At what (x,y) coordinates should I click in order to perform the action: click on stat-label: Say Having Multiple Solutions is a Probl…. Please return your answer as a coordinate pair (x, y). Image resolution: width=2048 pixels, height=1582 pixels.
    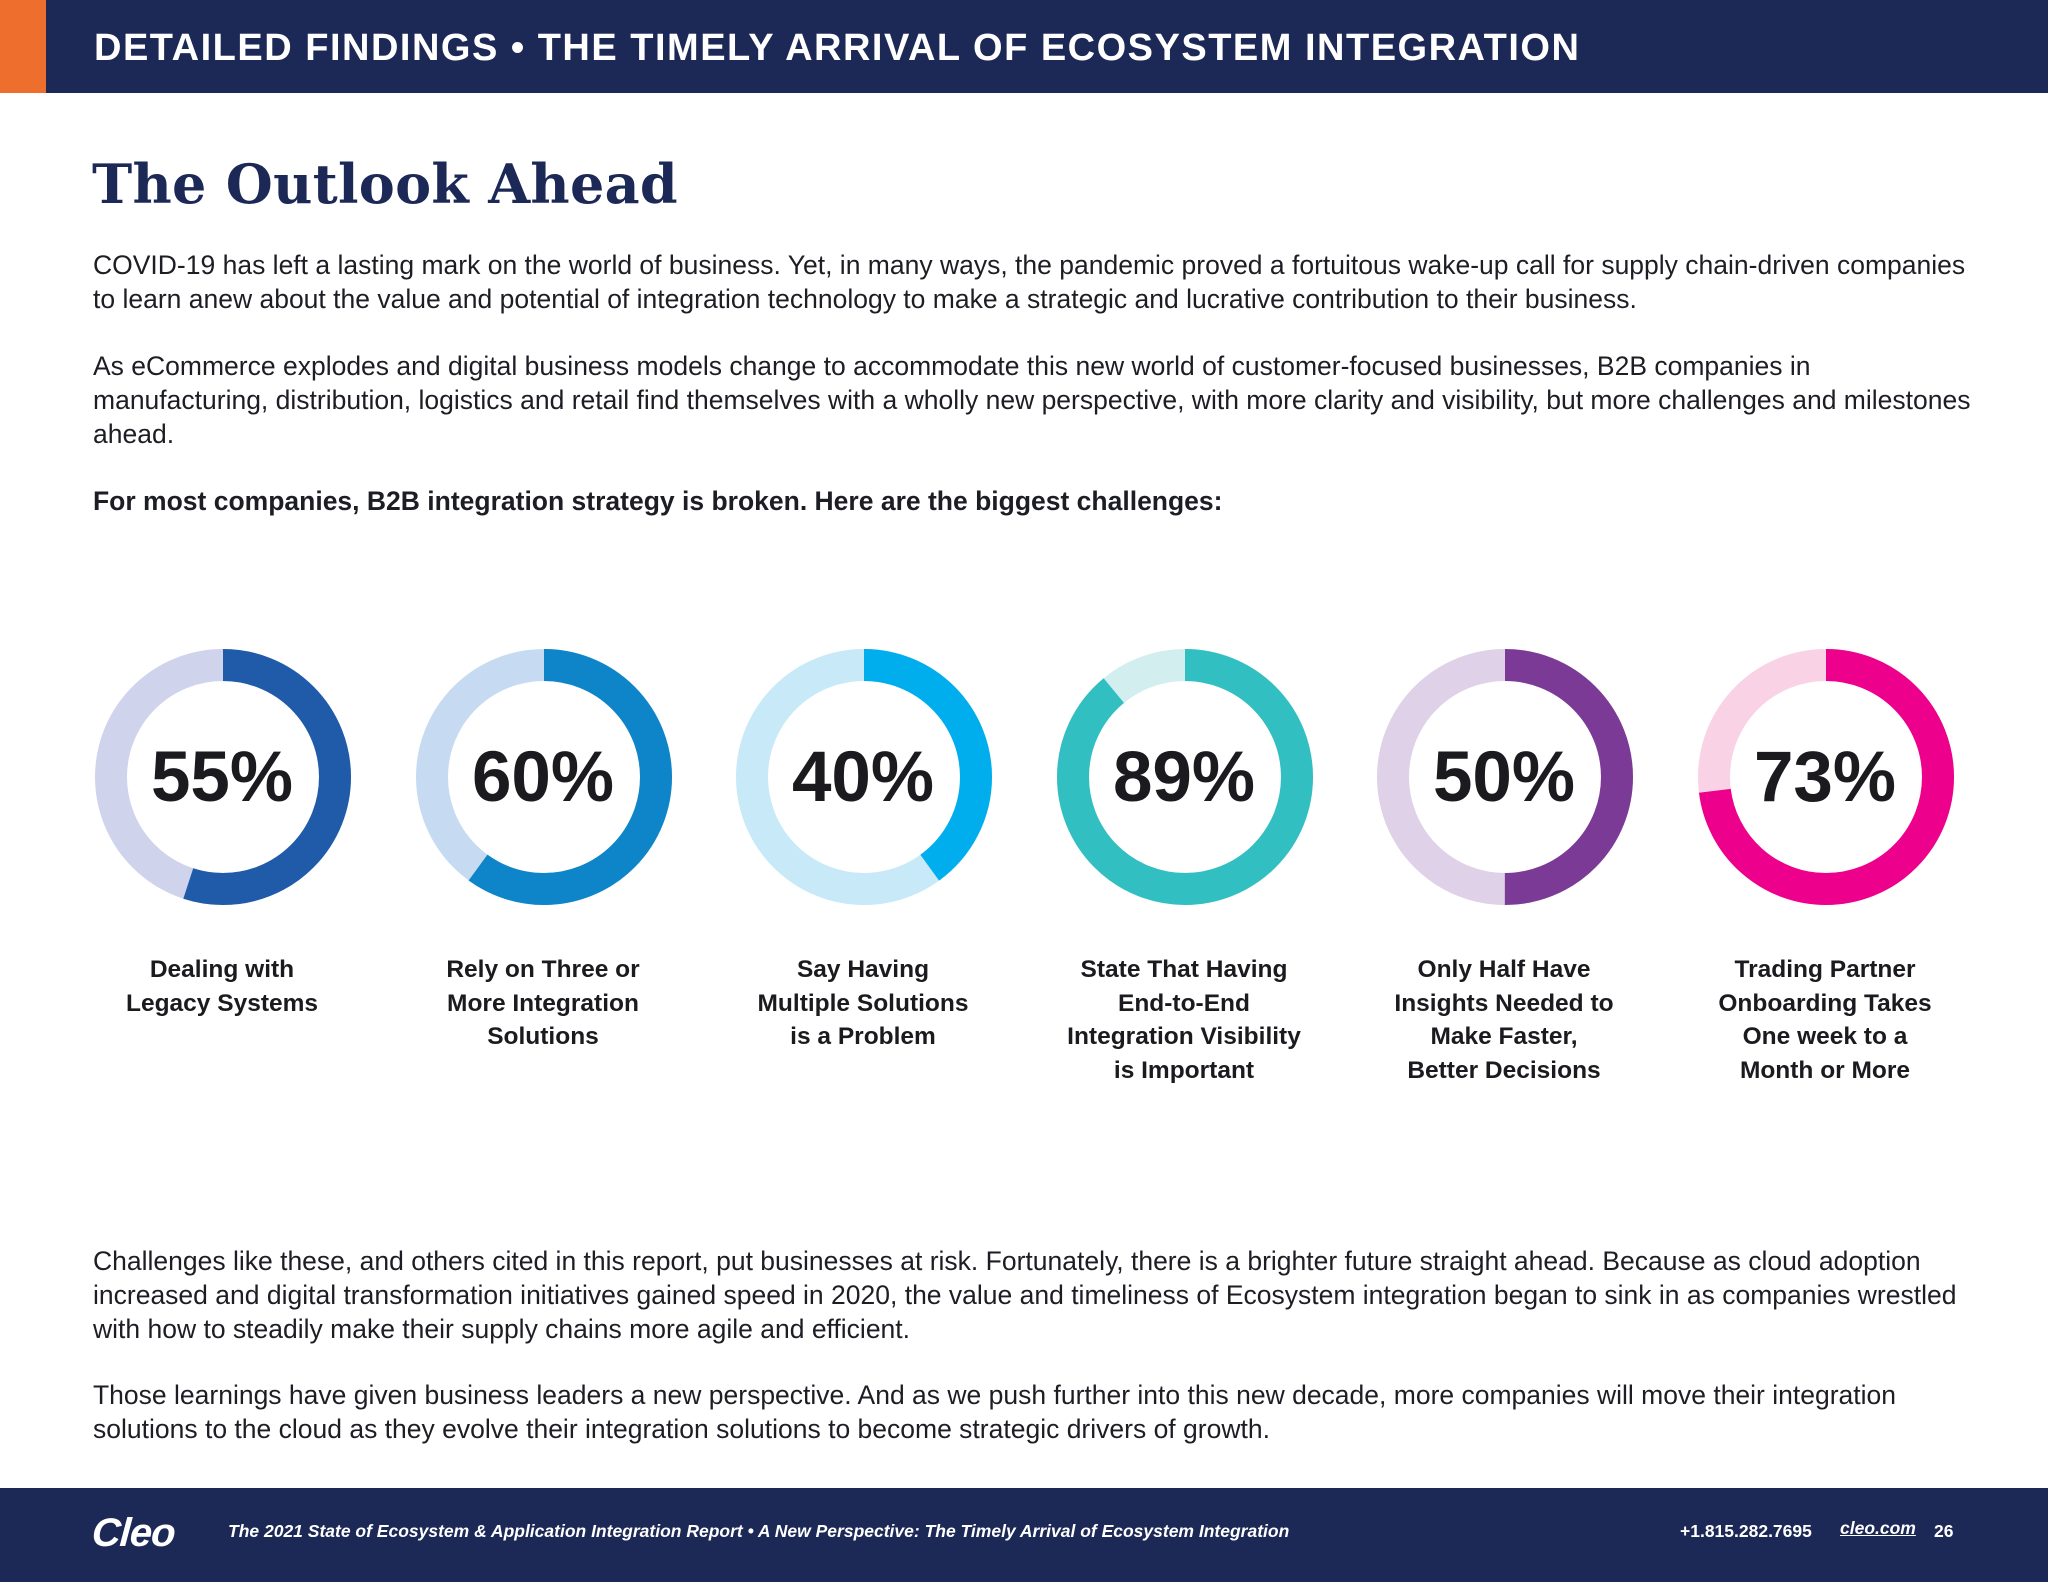
    Looking at the image, I should click on (863, 1003).